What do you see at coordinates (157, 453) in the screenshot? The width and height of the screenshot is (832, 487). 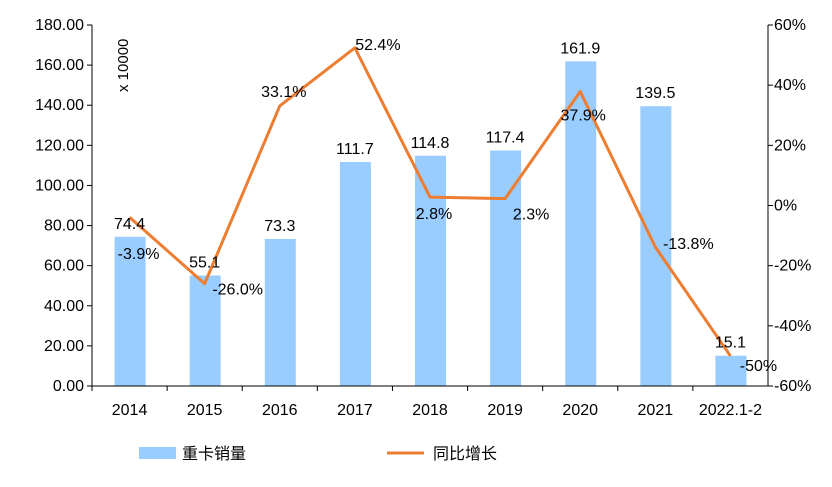 I see `legend-bar-swatch` at bounding box center [157, 453].